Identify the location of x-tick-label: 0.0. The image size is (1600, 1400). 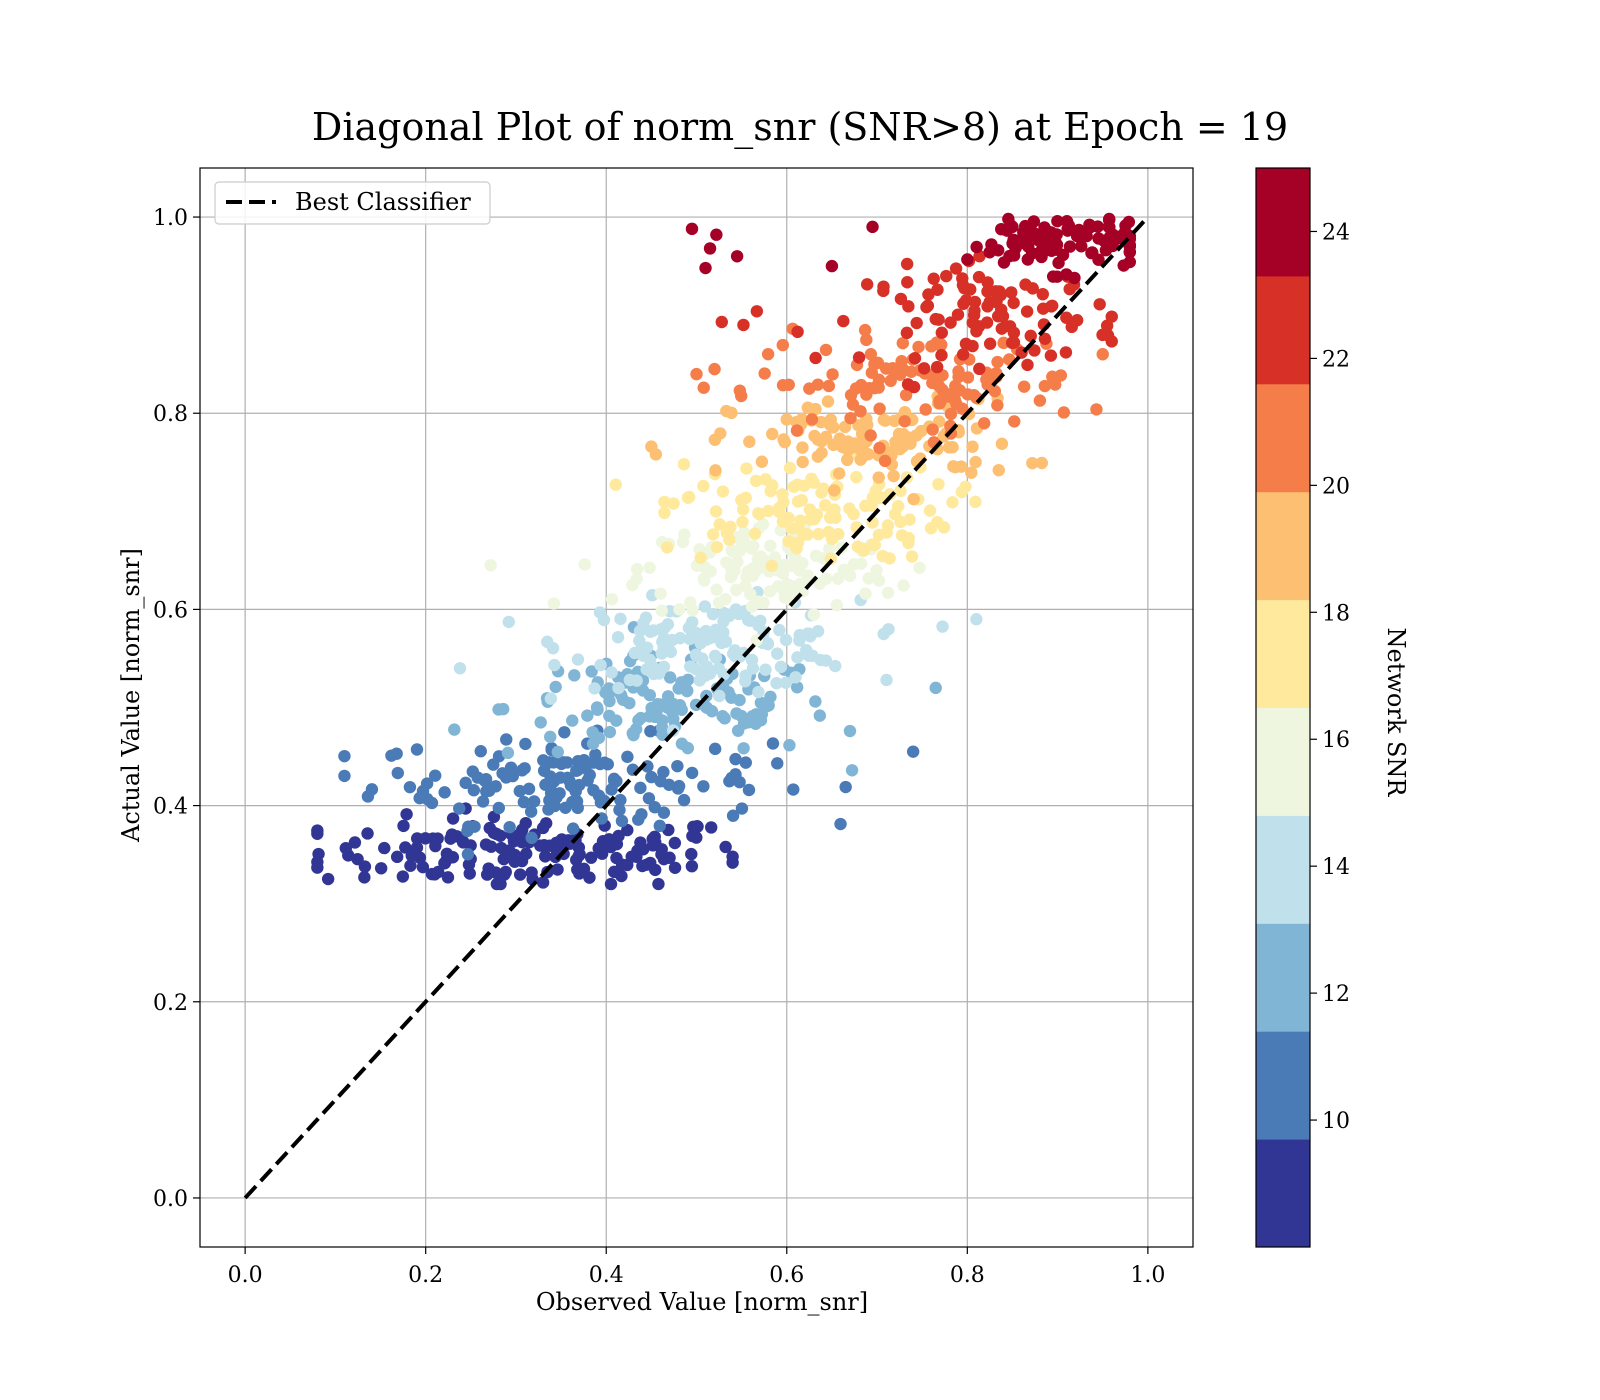
(245, 1275).